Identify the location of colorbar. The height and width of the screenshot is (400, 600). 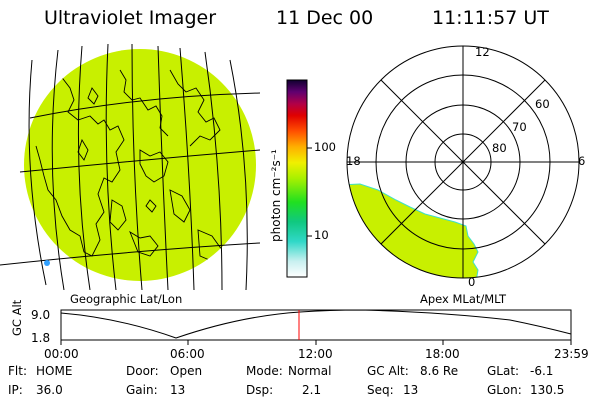
(299, 178).